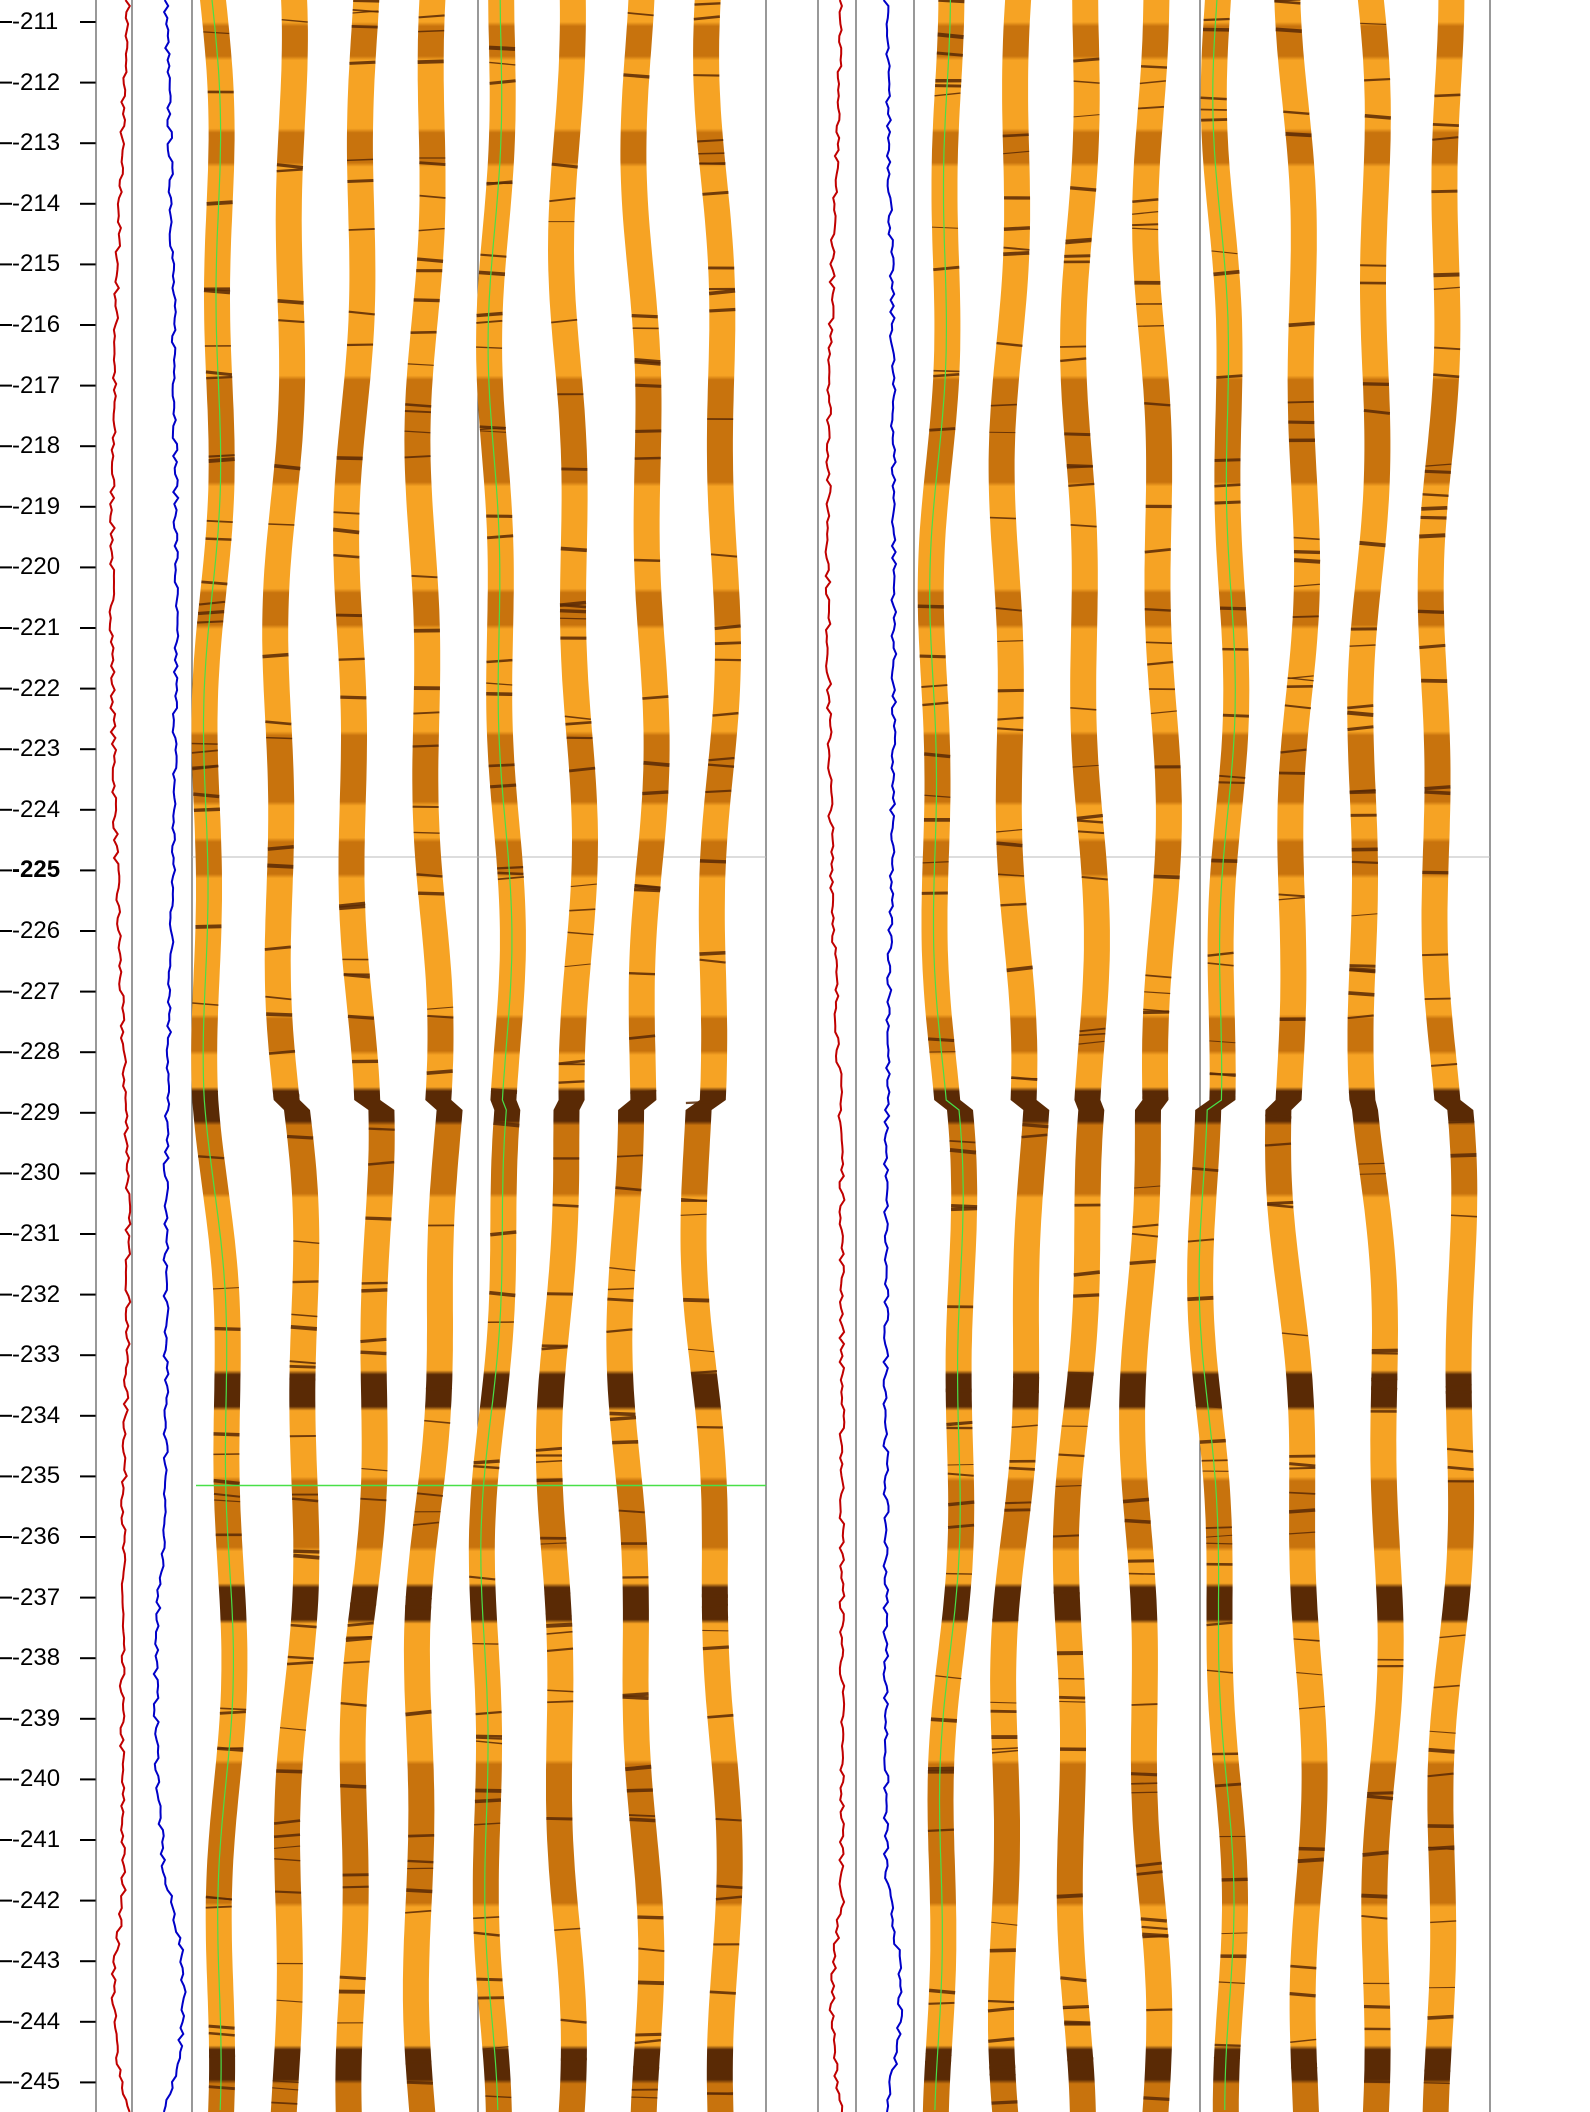 This screenshot has width=1590, height=2112. Describe the element at coordinates (1217, 1055) in the screenshot. I see `dip-trace` at that location.